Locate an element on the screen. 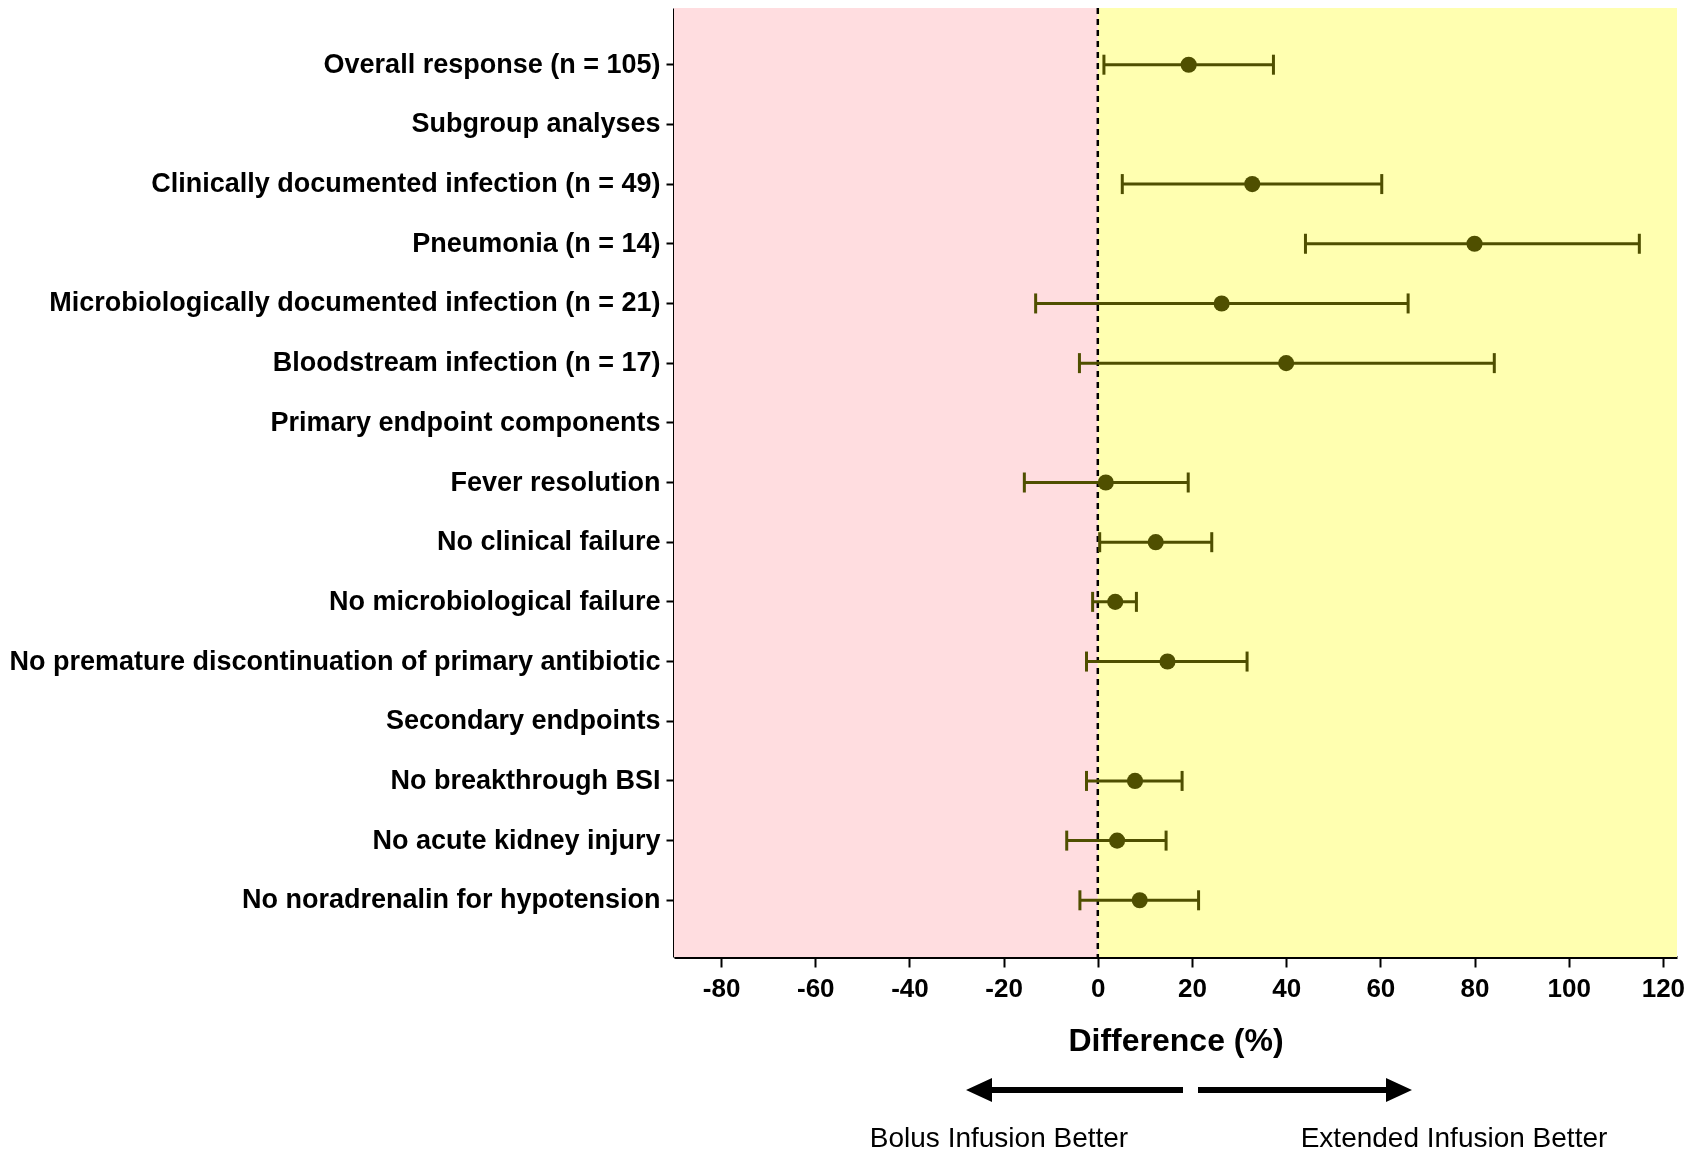  y-tick-label: No noradrenalin for hypotension is located at coordinates (451, 899).